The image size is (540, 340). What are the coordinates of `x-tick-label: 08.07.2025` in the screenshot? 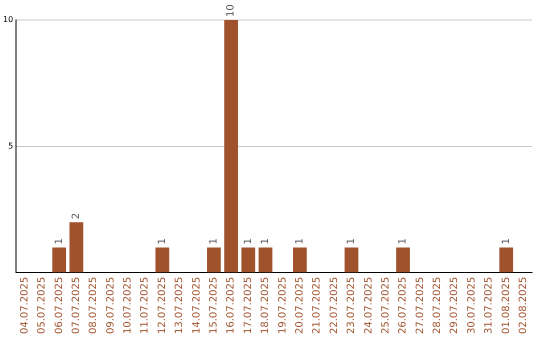 It's located at (94, 305).